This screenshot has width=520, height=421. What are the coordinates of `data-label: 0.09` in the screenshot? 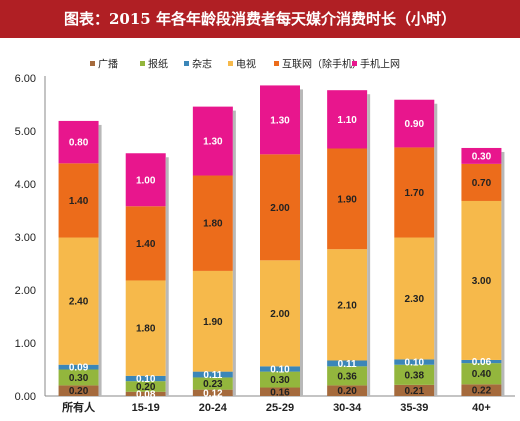 It's located at (79, 368).